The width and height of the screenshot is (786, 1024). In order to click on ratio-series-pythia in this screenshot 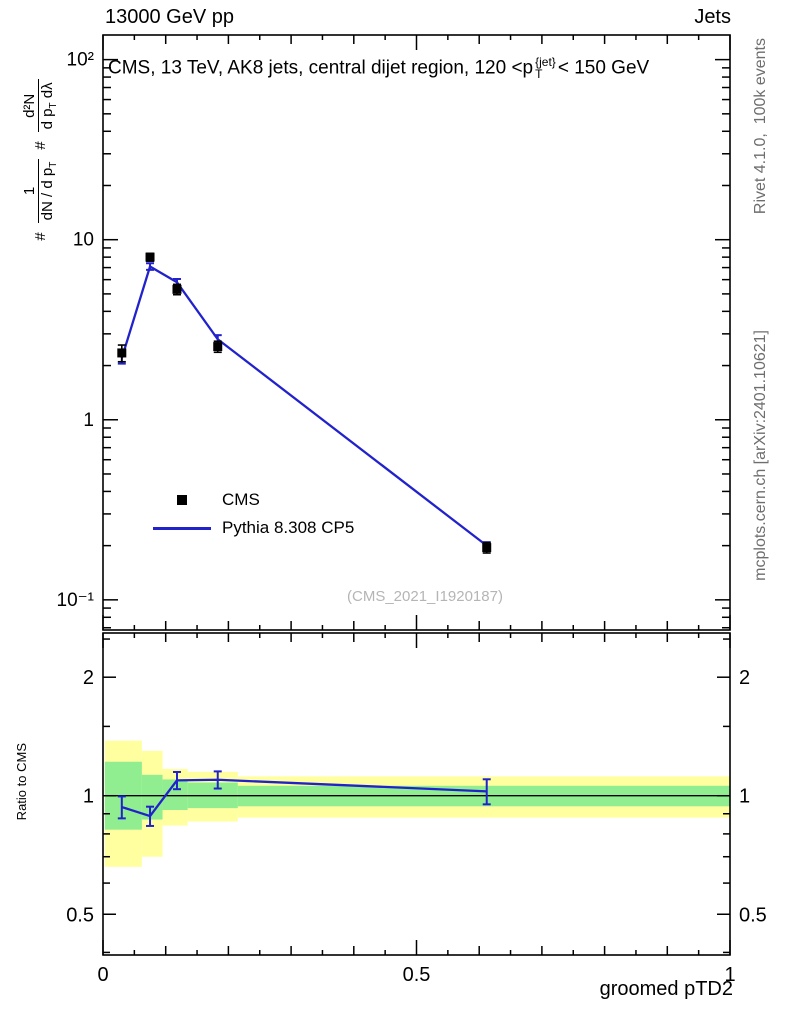, I will do `click(304, 798)`.